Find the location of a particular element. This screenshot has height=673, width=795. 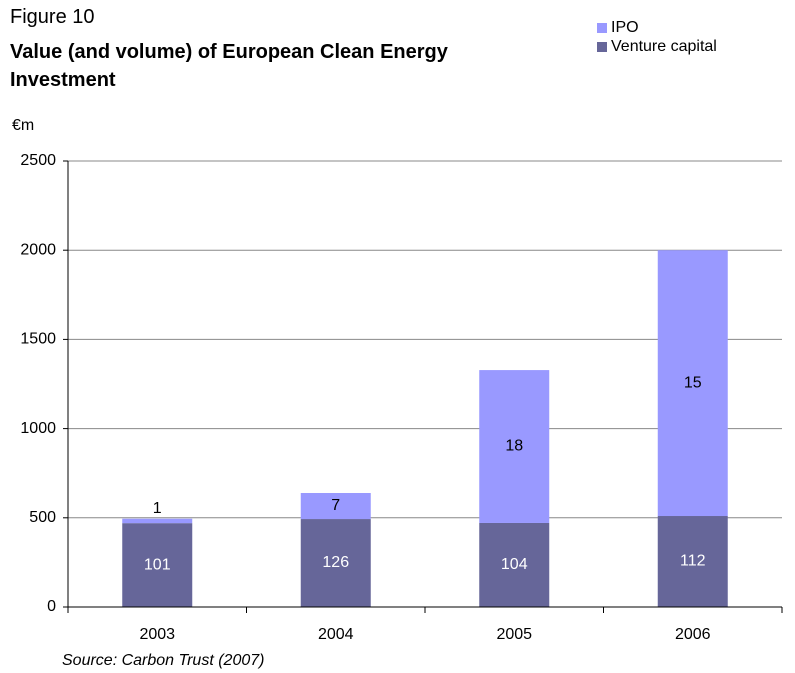

x-tick-label: 2005 is located at coordinates (514, 634).